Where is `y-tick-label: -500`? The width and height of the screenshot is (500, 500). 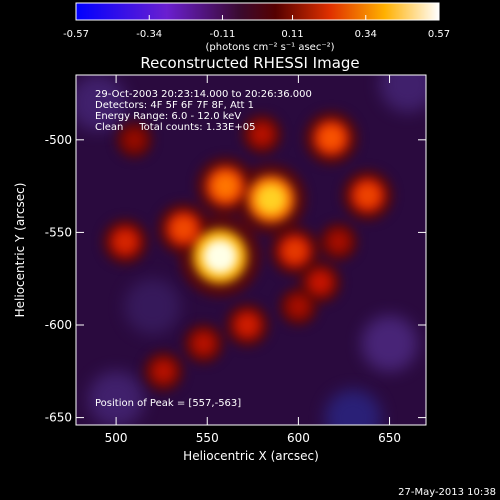 y-tick-label: -500 is located at coordinates (58, 140).